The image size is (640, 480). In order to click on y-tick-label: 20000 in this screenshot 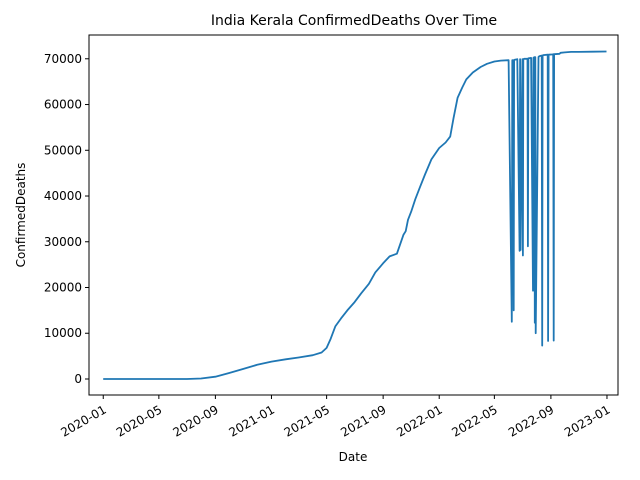, I will do `click(63, 288)`.